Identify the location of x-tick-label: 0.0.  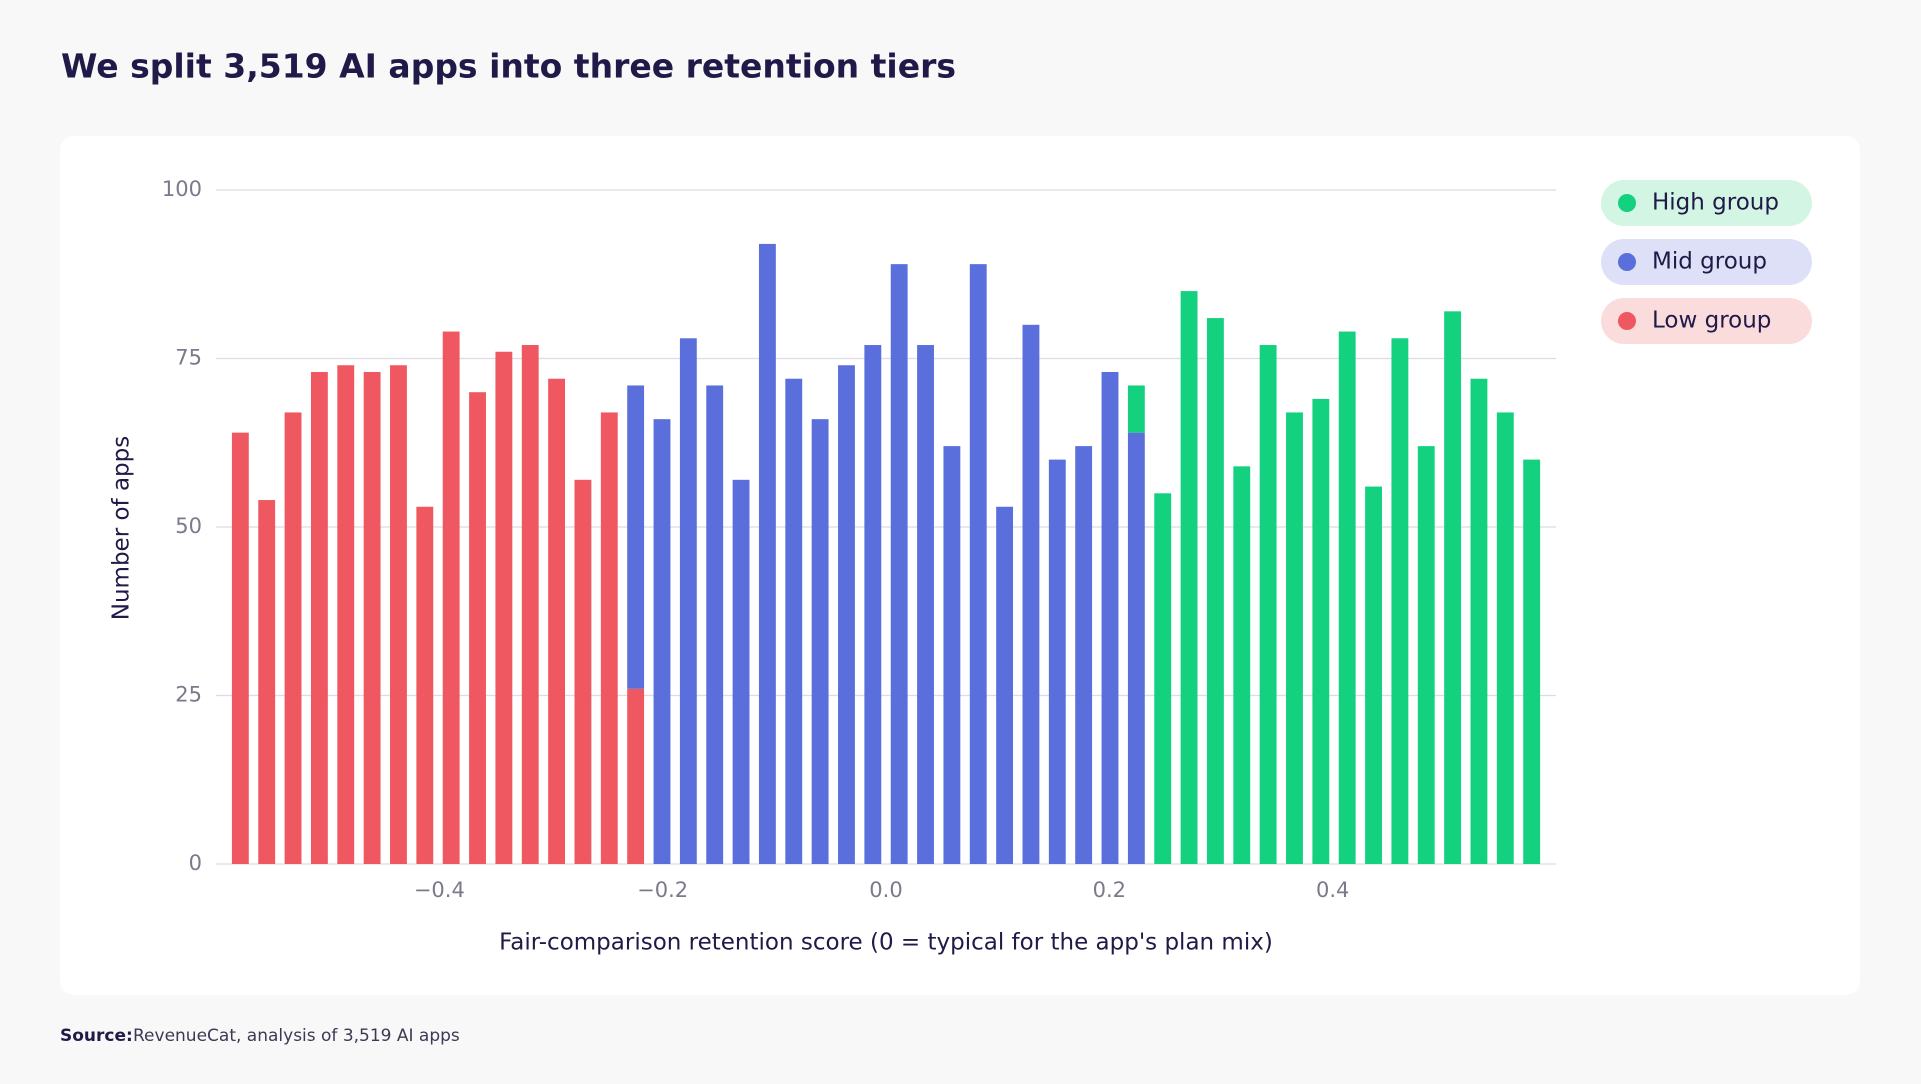
(885, 890).